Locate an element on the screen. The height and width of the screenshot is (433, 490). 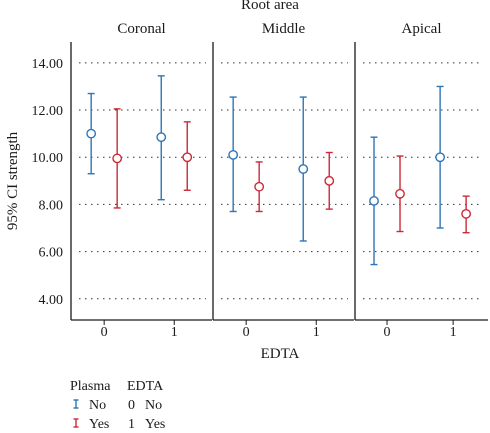
facet-labels: Coronal Middle Apical is located at coordinates (279, 29).